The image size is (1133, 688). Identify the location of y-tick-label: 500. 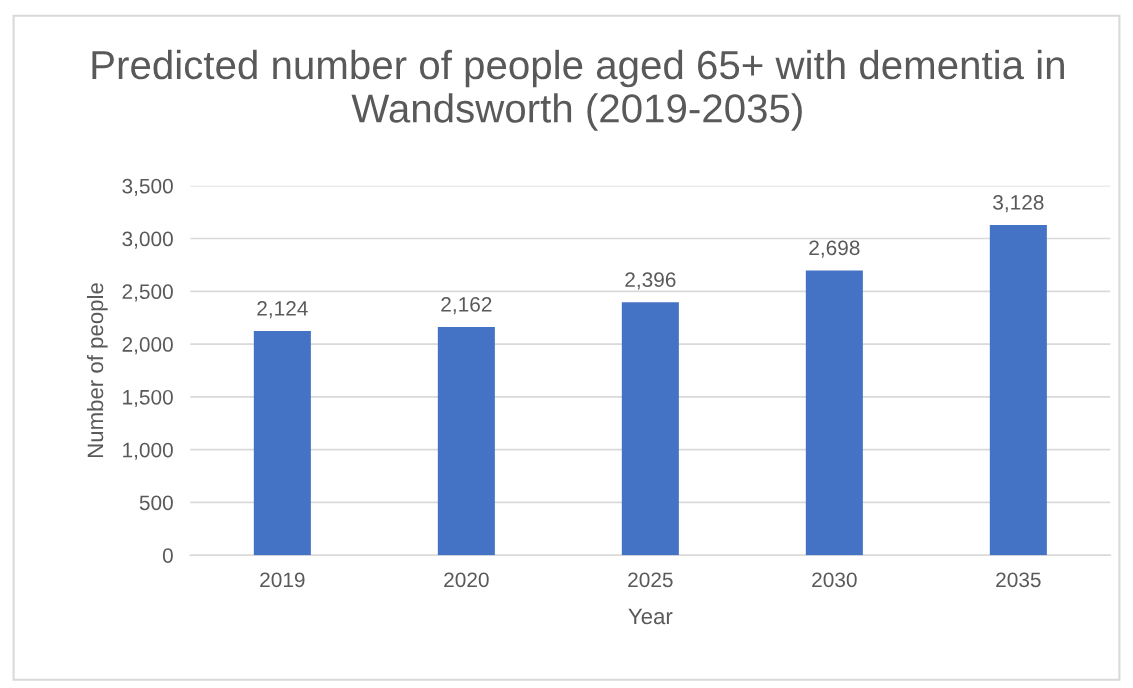
(156, 503).